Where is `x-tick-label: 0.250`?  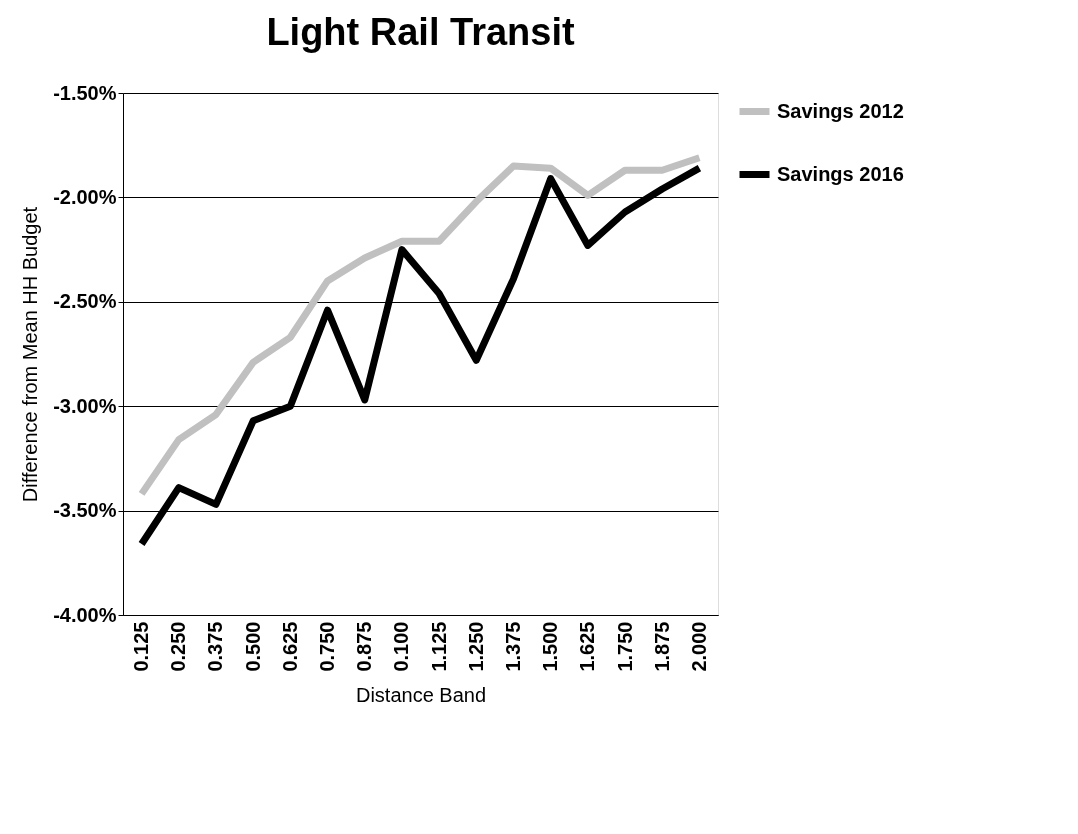 x-tick-label: 0.250 is located at coordinates (178, 646).